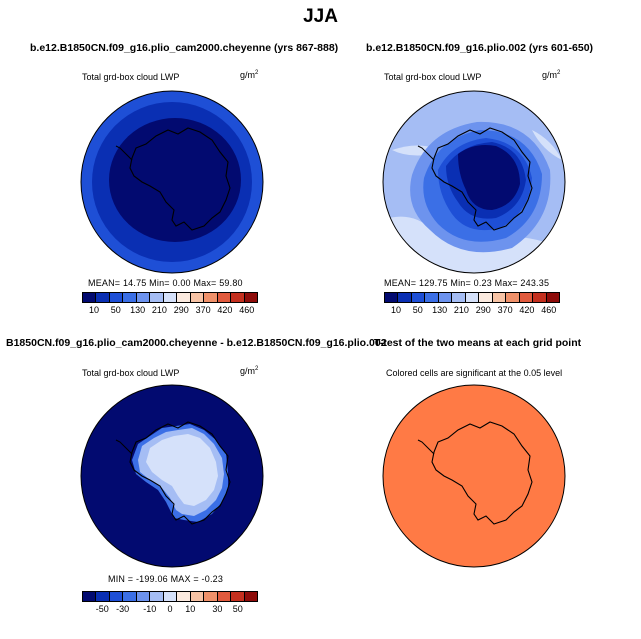 This screenshot has height=639, width=641. I want to click on panel-3-unit: g/m2, so click(249, 371).